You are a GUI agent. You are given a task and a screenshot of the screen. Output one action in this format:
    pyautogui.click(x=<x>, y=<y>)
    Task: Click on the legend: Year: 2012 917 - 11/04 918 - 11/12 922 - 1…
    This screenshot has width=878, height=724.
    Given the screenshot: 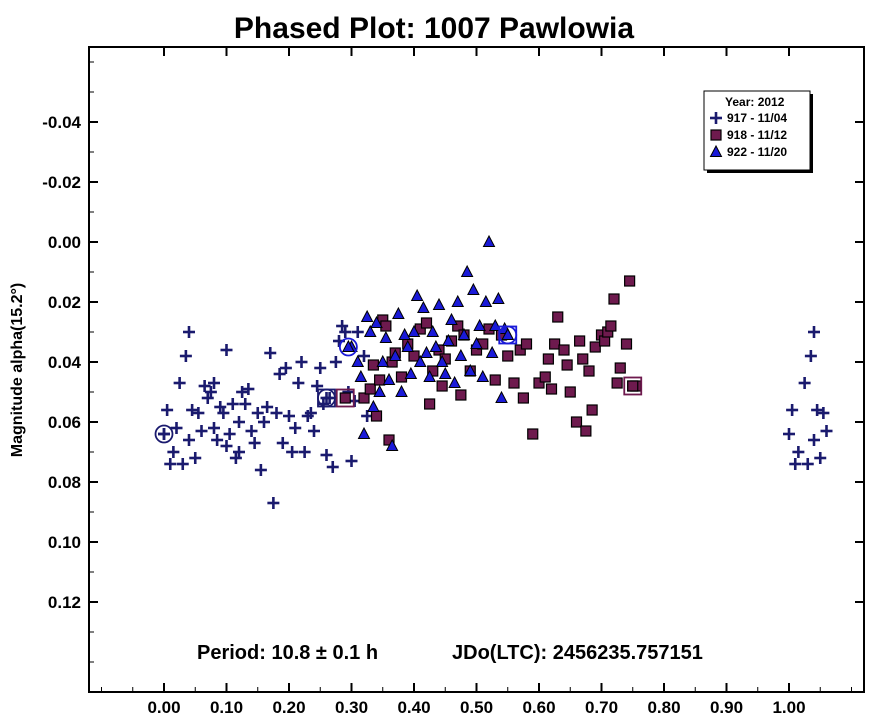 What is the action you would take?
    pyautogui.click(x=758, y=131)
    